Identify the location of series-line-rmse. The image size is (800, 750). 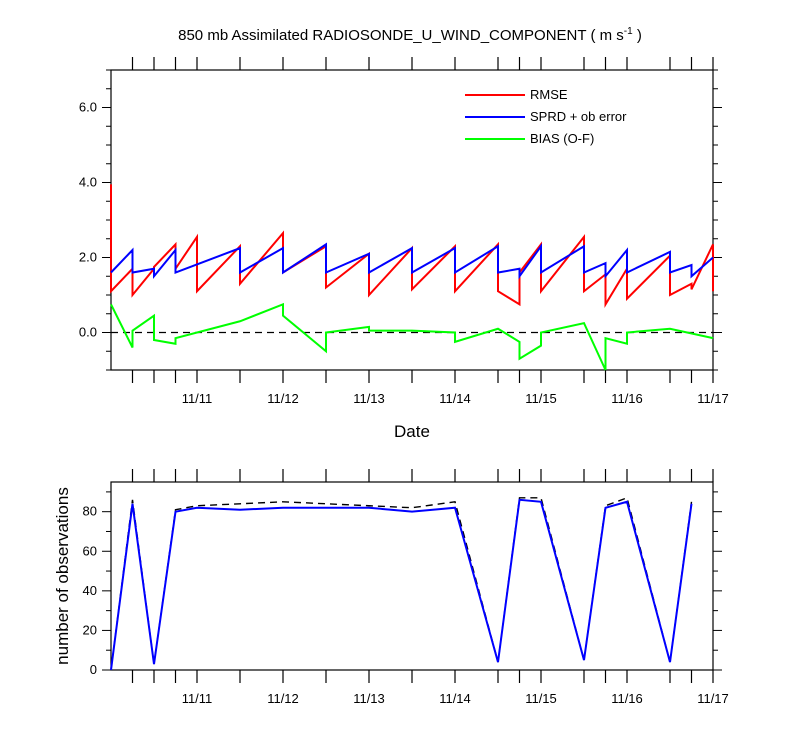
(412, 246).